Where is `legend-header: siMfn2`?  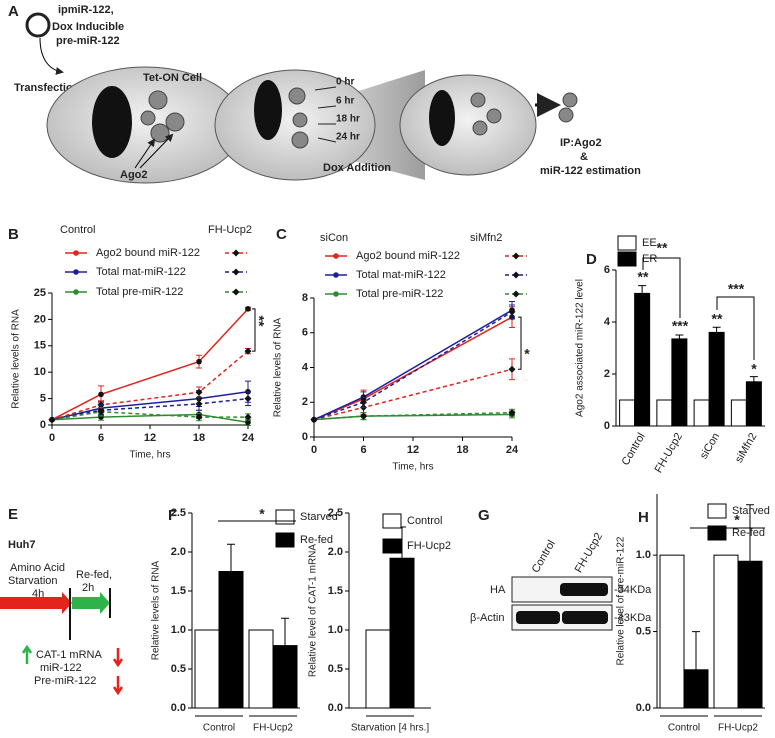 legend-header: siMfn2 is located at coordinates (486, 238).